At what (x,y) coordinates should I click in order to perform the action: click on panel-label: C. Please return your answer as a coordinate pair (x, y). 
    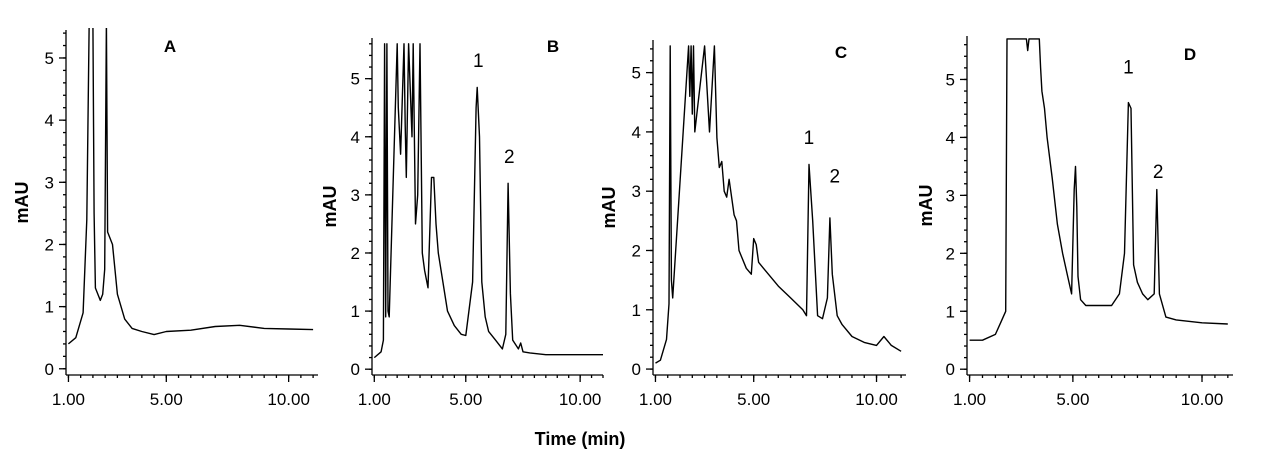
    Looking at the image, I should click on (841, 52).